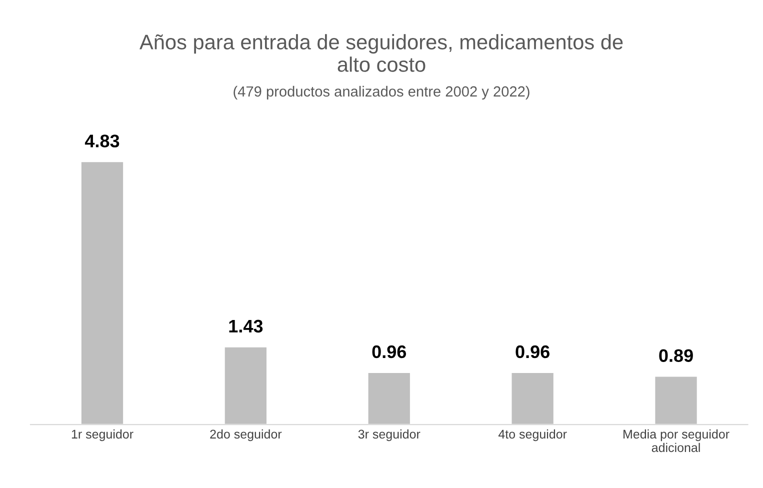  What do you see at coordinates (246, 326) in the screenshot?
I see `data-label: 1.43` at bounding box center [246, 326].